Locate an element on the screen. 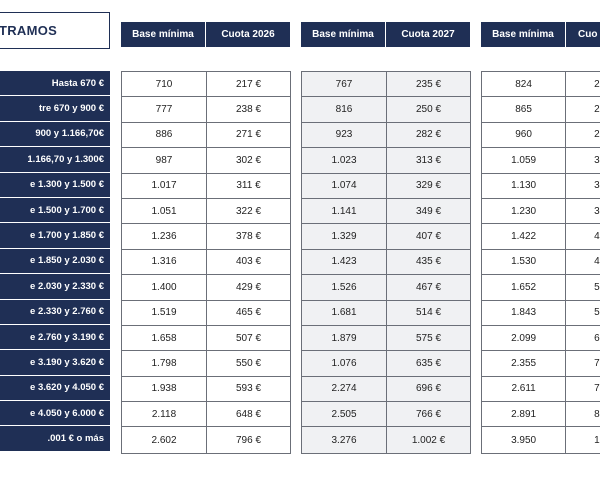  cuota-cell: 238 € is located at coordinates (248, 110).